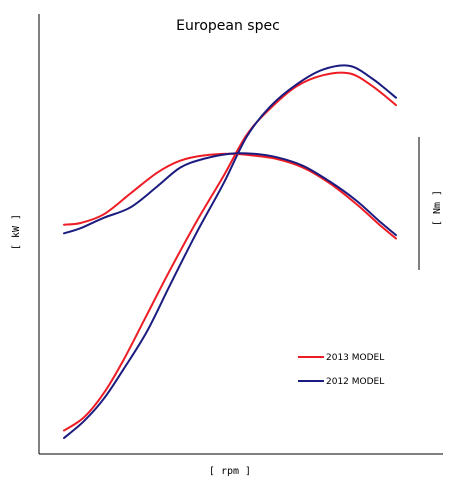 Image resolution: width=456 pixels, height=480 pixels. I want to click on y-axis-label: [ kW ], so click(16, 232).